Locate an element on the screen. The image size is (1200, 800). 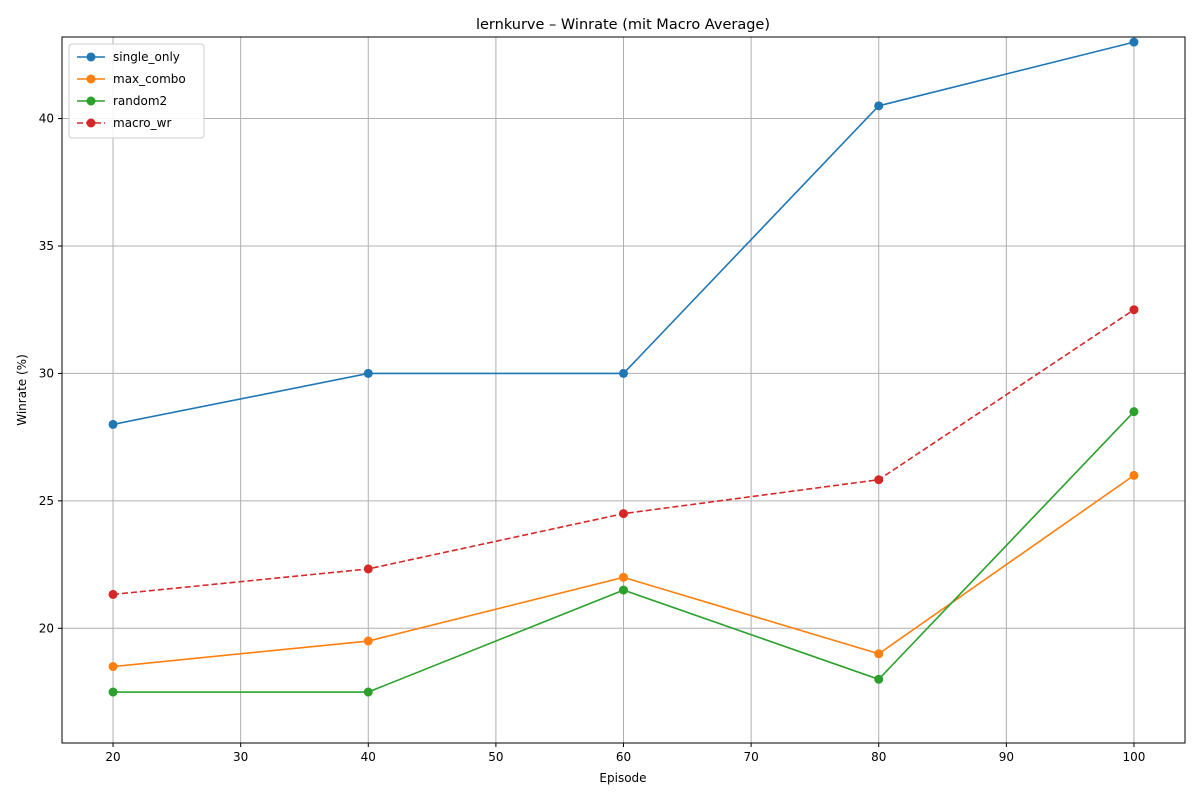
x-tick-label: 60 is located at coordinates (623, 757).